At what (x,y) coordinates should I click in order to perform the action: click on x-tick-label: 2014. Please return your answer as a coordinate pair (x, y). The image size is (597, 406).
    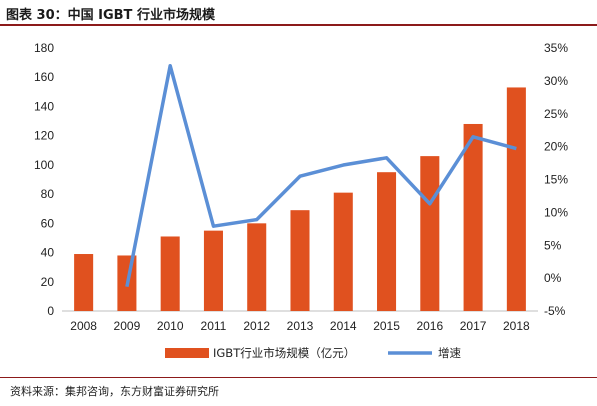
    Looking at the image, I should click on (343, 326).